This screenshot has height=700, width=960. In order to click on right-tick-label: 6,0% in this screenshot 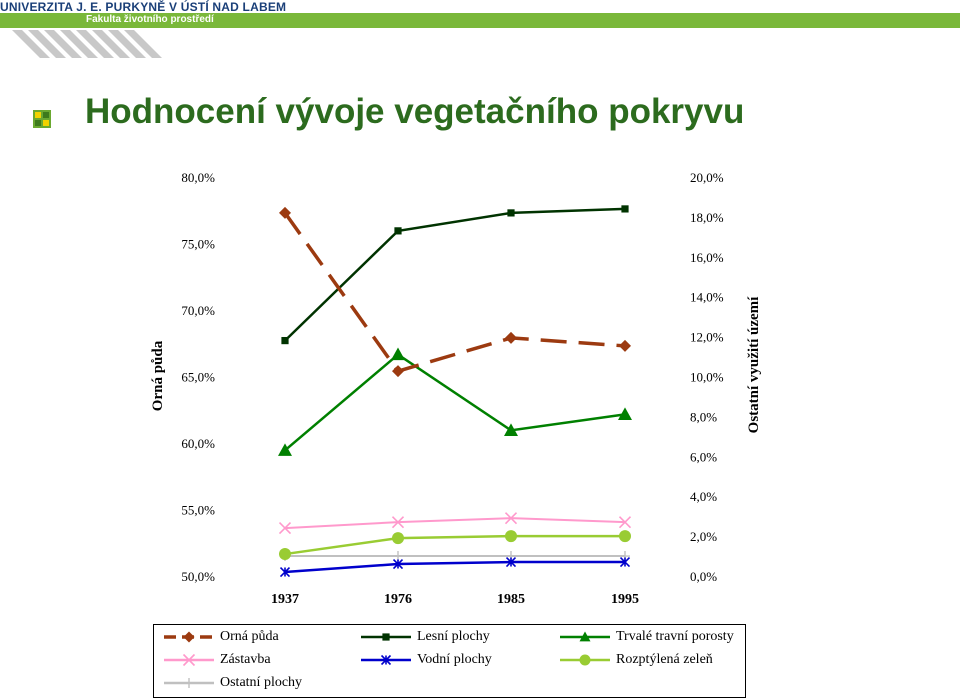, I will do `click(703, 456)`.